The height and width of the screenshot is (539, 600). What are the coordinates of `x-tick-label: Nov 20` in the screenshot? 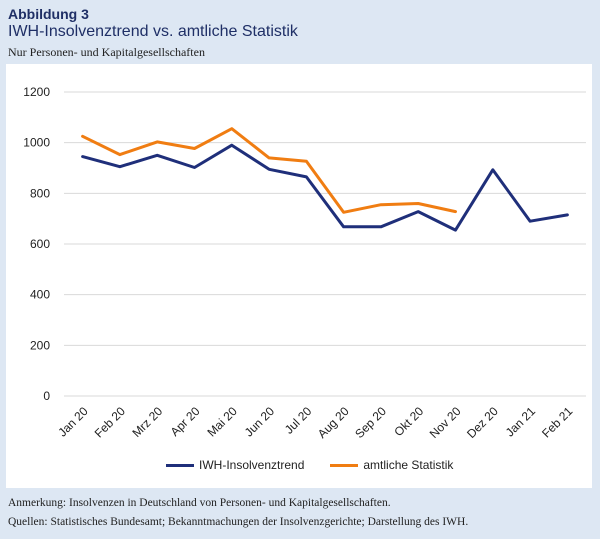 It's located at (445, 422).